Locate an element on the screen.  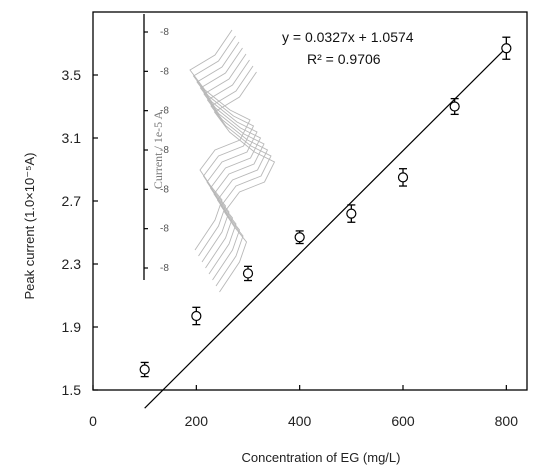
x-tick-label: 400 is located at coordinates (300, 421).